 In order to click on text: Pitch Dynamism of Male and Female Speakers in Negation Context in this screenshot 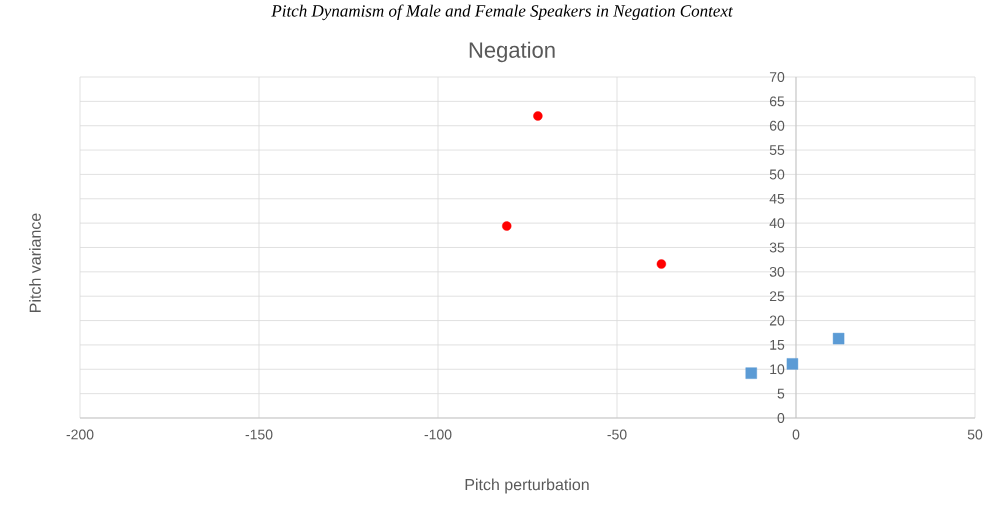, I will do `click(502, 12)`.